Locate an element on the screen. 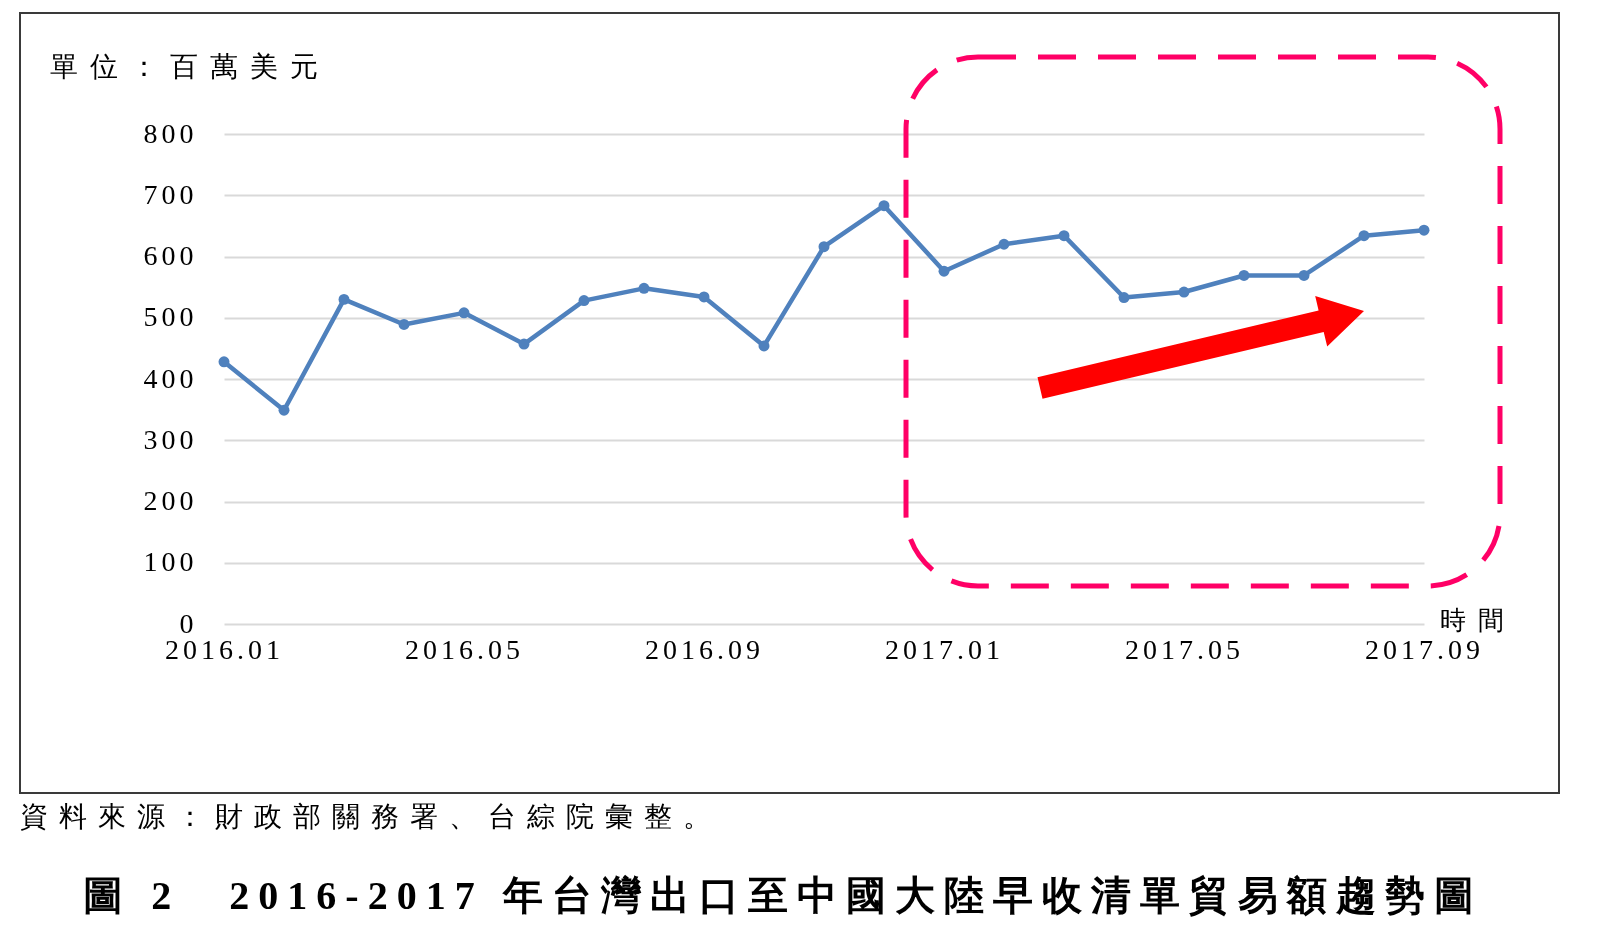  x-tick-label: 2016.05 is located at coordinates (464, 649).